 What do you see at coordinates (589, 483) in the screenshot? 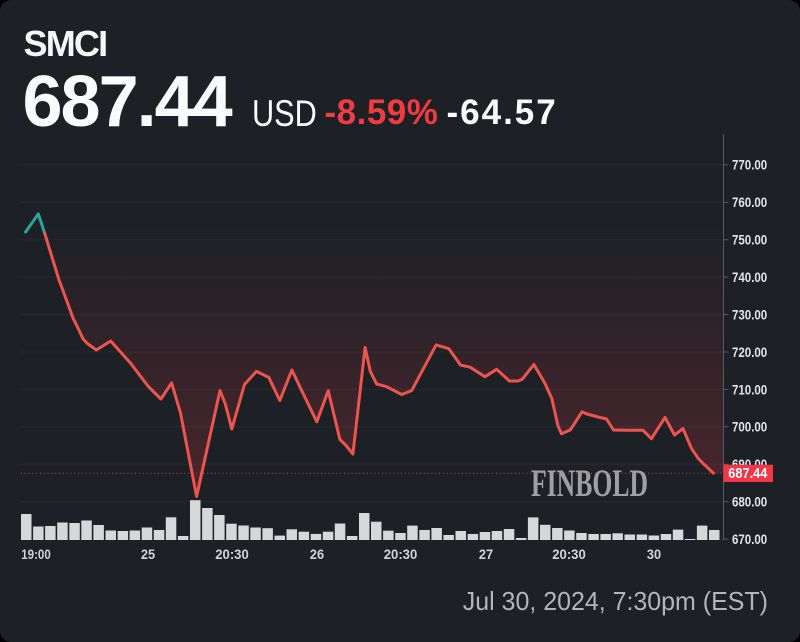
I see `svg-text: FINBOLD` at bounding box center [589, 483].